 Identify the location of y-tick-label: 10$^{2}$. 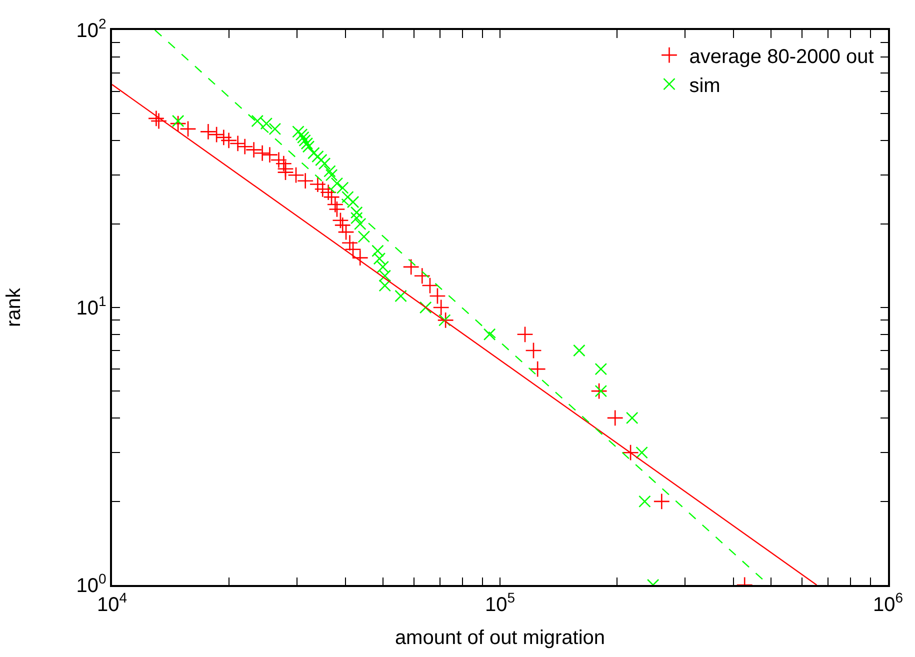
(91, 29).